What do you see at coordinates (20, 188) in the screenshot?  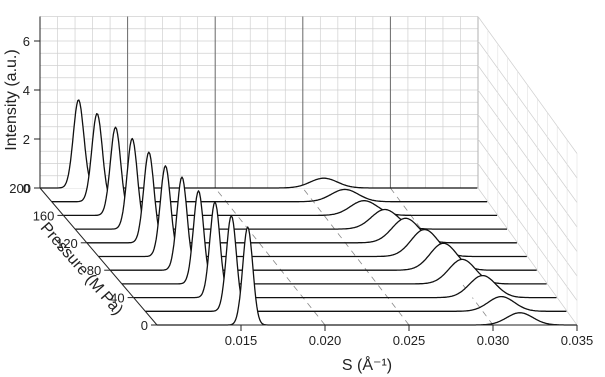 I see `y-tick-label: 200` at bounding box center [20, 188].